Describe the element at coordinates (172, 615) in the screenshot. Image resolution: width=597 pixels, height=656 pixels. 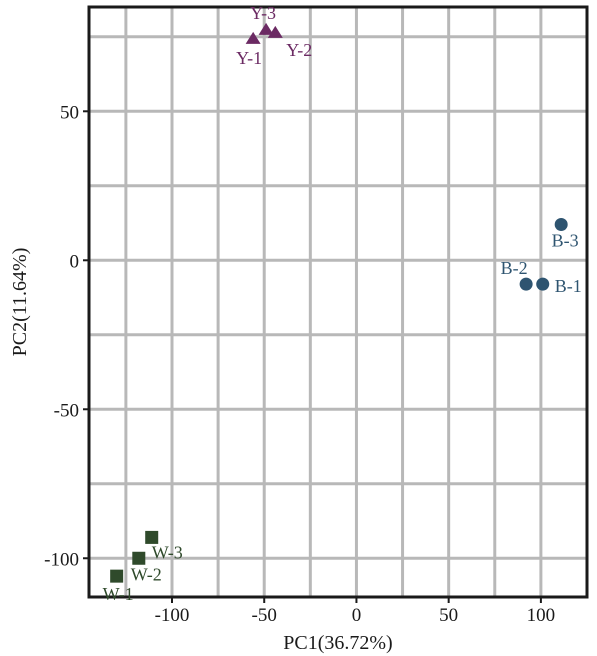
I see `x-tick-label: -100` at that location.